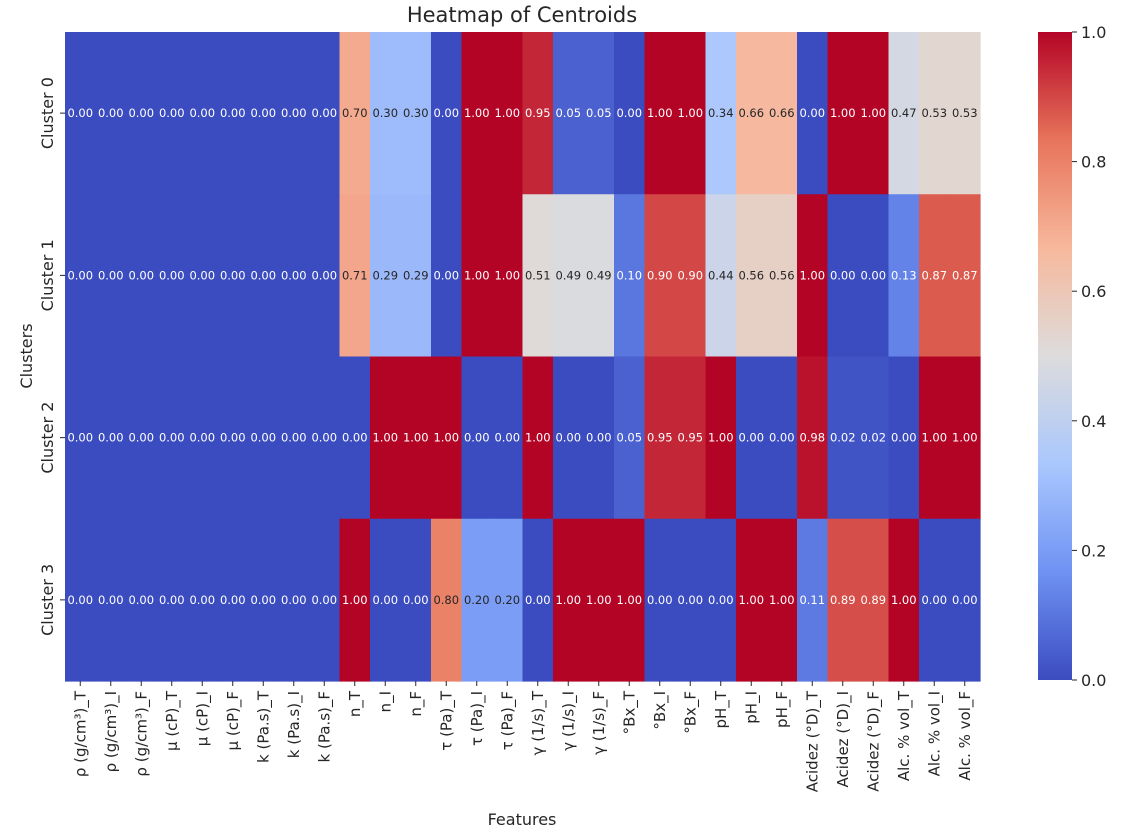  I want to click on cell-value-label: 0.44, so click(721, 275).